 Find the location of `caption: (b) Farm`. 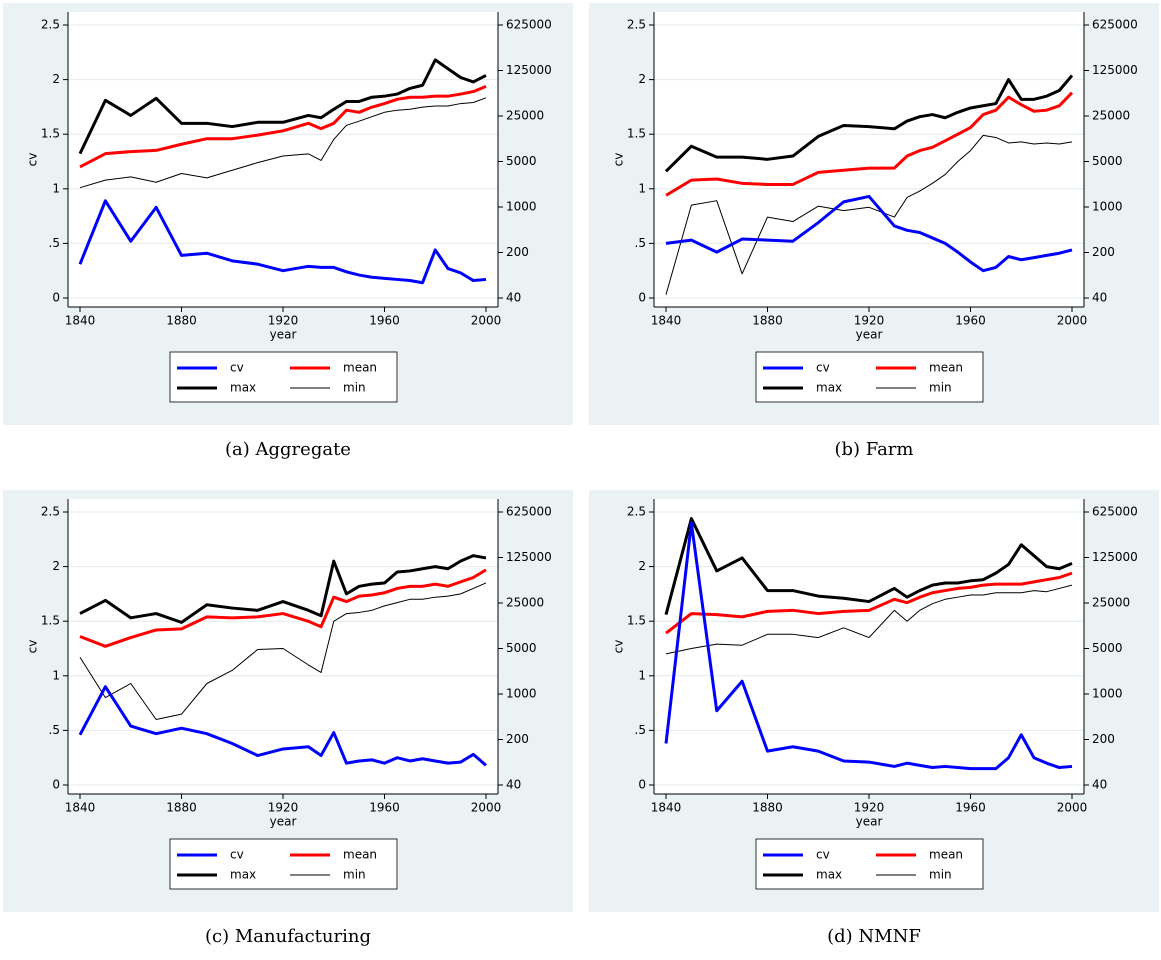

caption: (b) Farm is located at coordinates (874, 449).